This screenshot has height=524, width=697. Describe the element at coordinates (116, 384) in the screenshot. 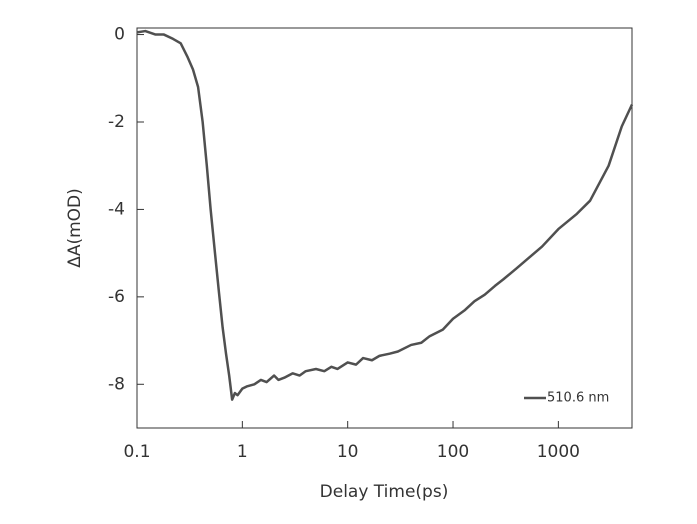

I see `y-tick-label: -8` at that location.